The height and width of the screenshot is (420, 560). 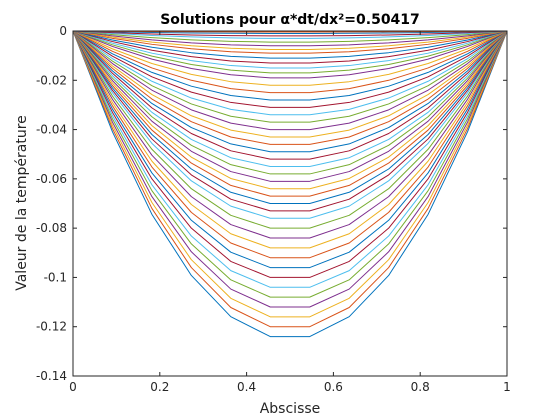 I want to click on x-tick-label: 0, so click(x=73, y=387).